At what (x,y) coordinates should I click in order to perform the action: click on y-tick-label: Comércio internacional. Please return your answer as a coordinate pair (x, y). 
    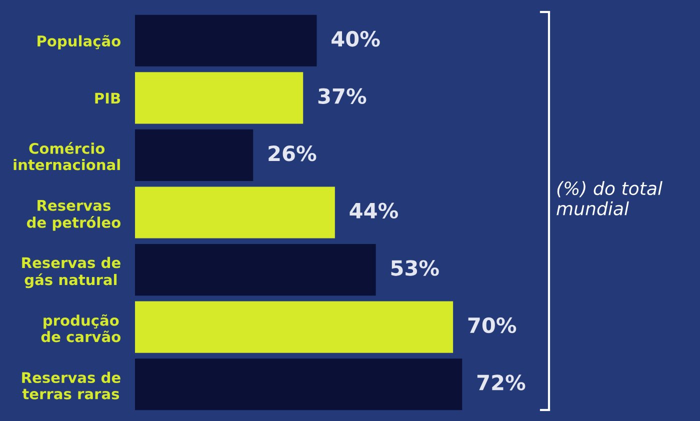
    Looking at the image, I should click on (67, 156).